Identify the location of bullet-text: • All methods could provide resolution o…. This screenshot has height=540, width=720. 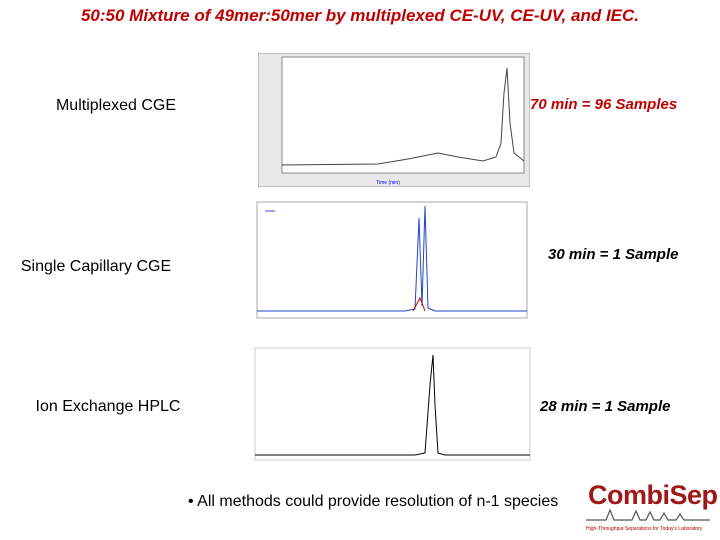
(373, 501).